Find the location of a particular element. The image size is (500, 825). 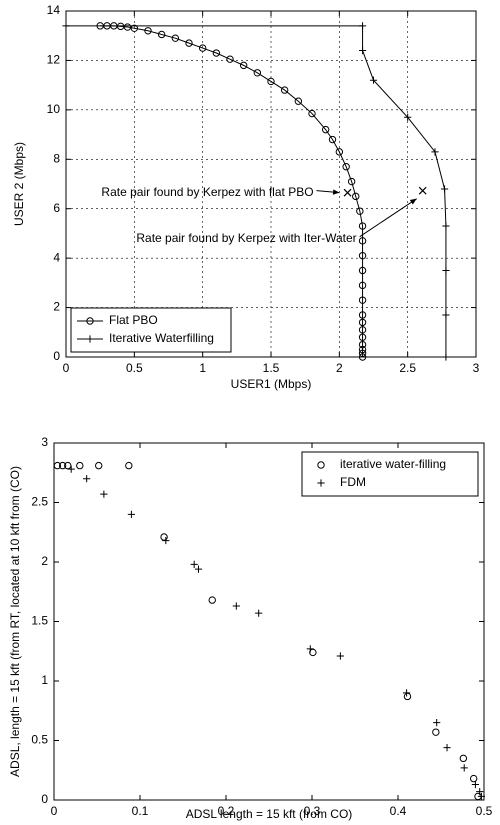

x-tick-label: 0.4 is located at coordinates (398, 811).